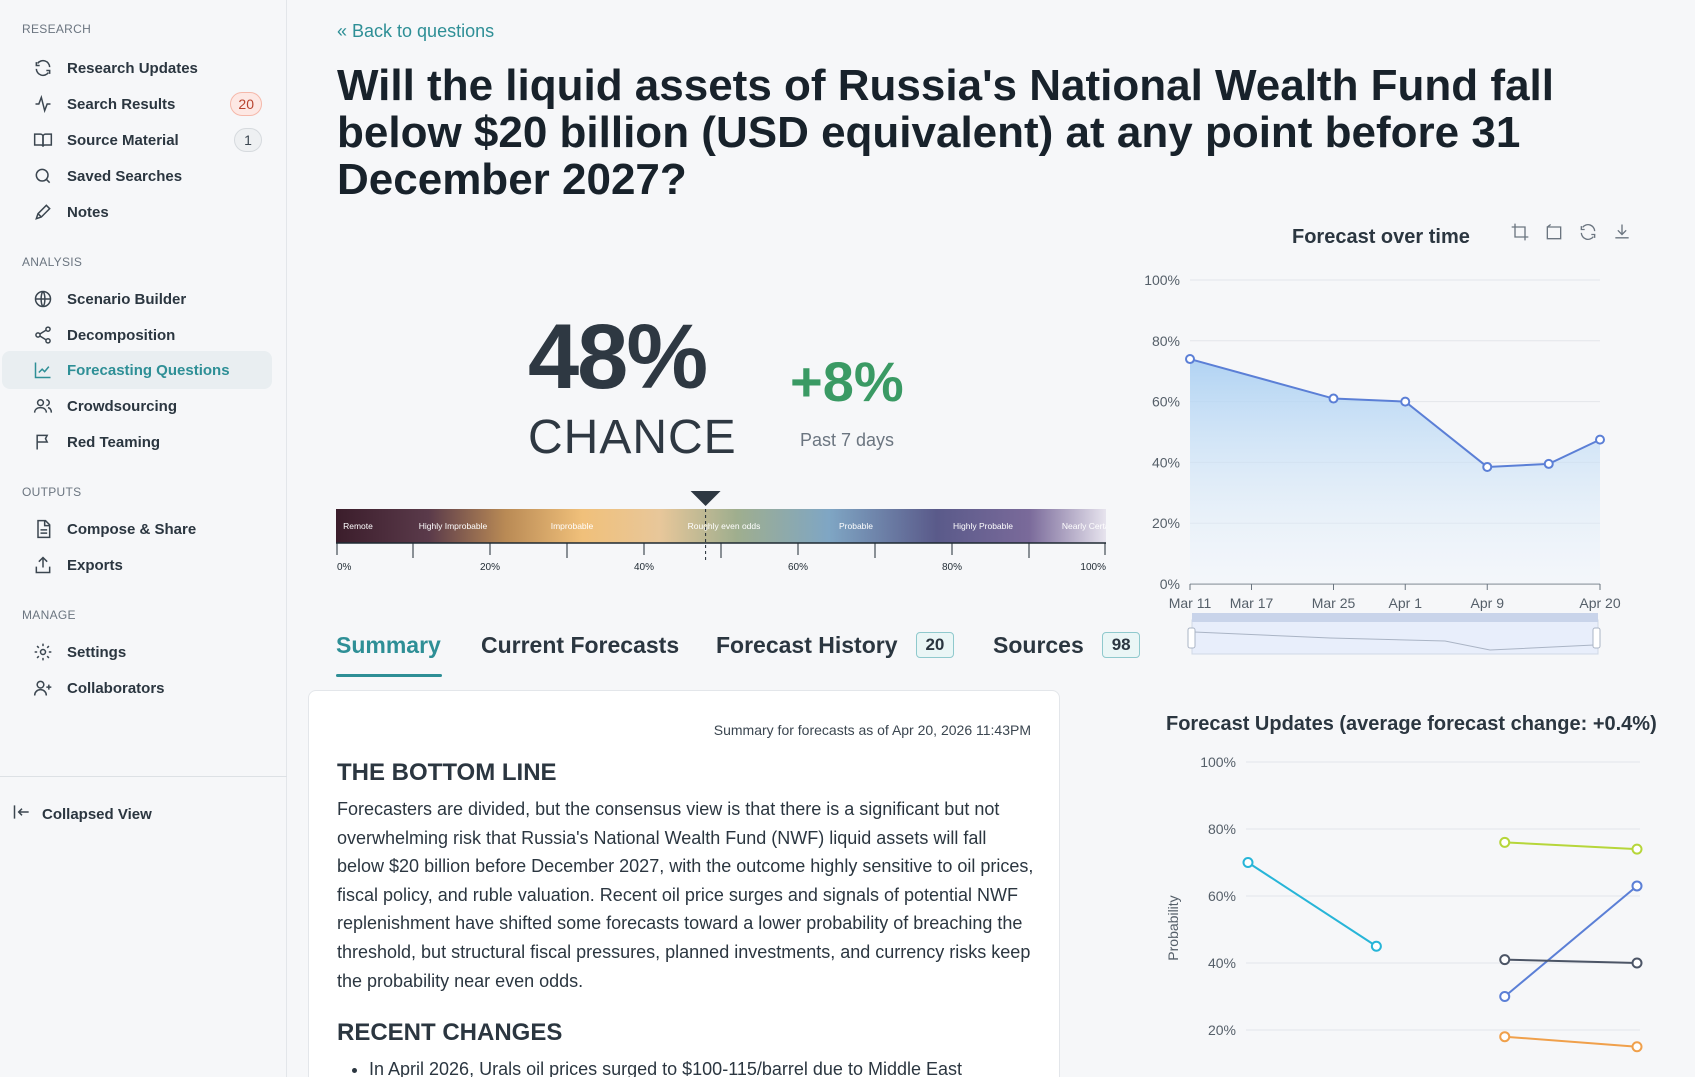 This screenshot has height=1077, width=1695. I want to click on pen-icon, so click(43, 212).